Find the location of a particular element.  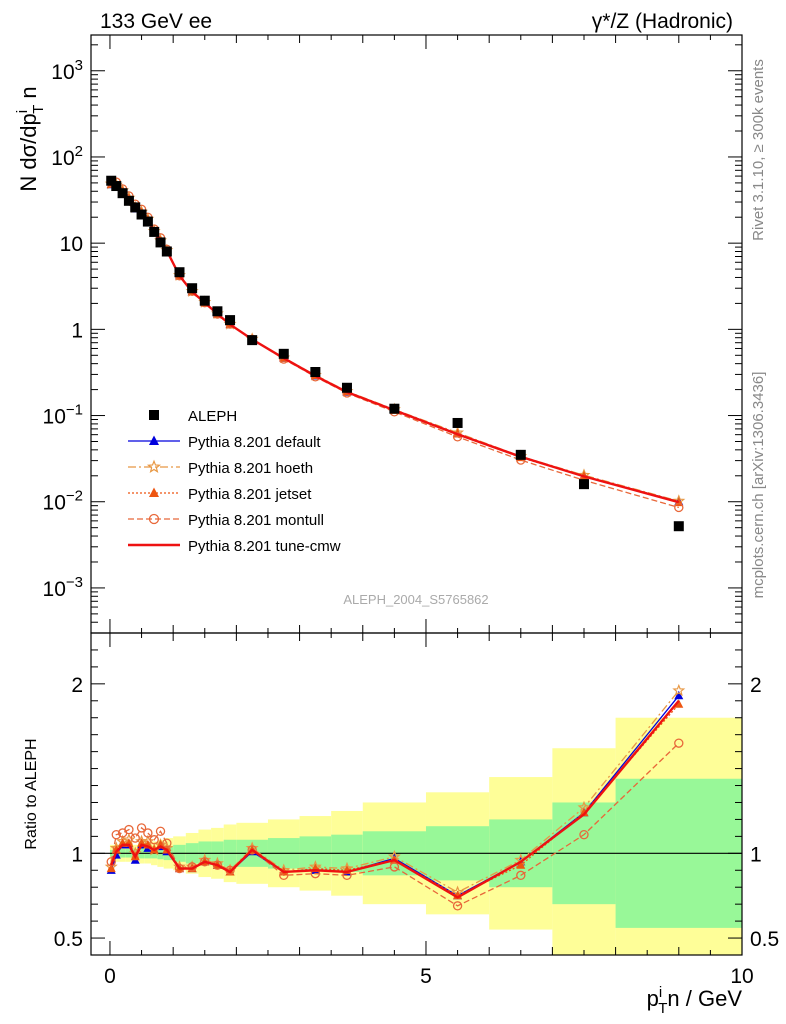

legend-label: ALEPH is located at coordinates (212, 416).